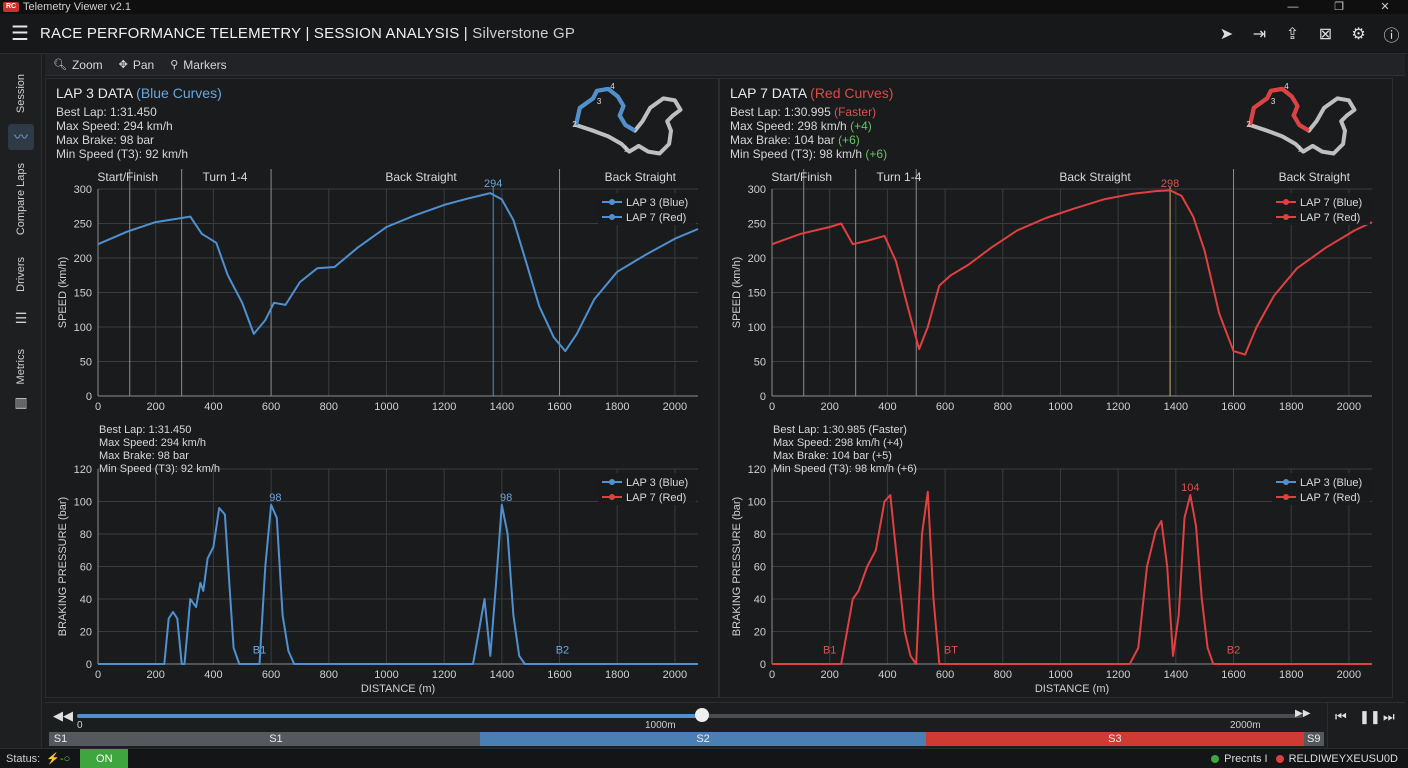  I want to click on minimize-button: —, so click(1293, 7).